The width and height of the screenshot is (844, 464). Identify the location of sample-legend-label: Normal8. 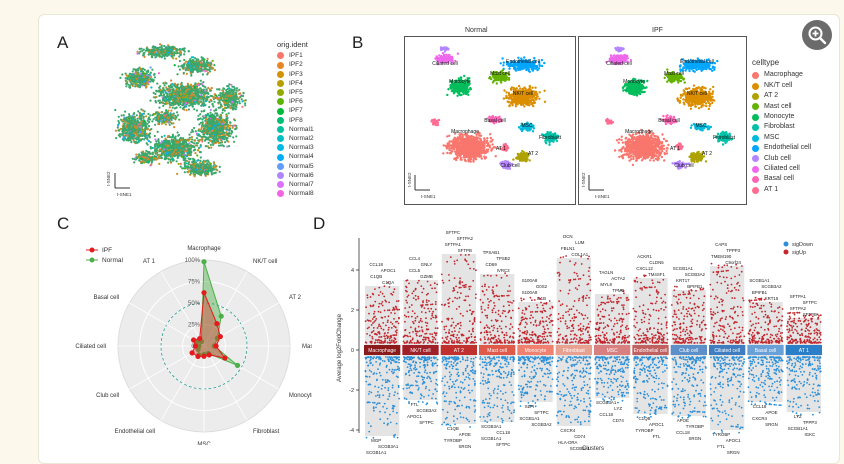
(301, 193).